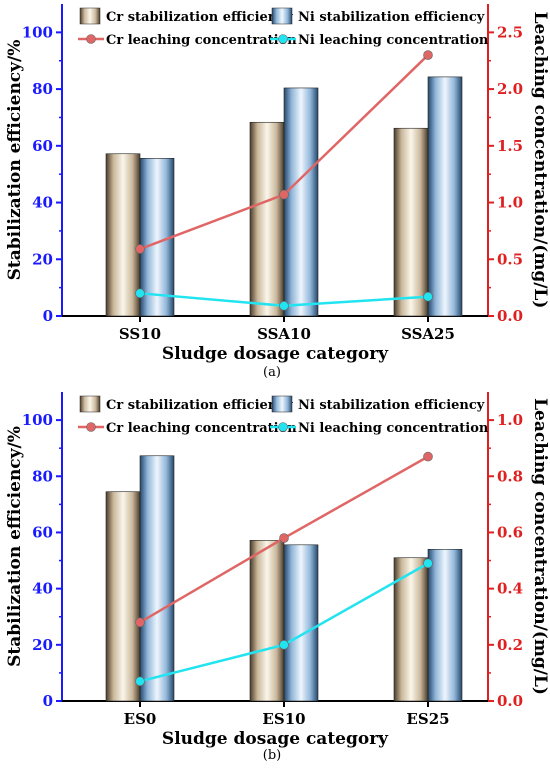 The width and height of the screenshot is (550, 771). Describe the element at coordinates (510, 532) in the screenshot. I see `right-tick-label: 0.6` at that location.